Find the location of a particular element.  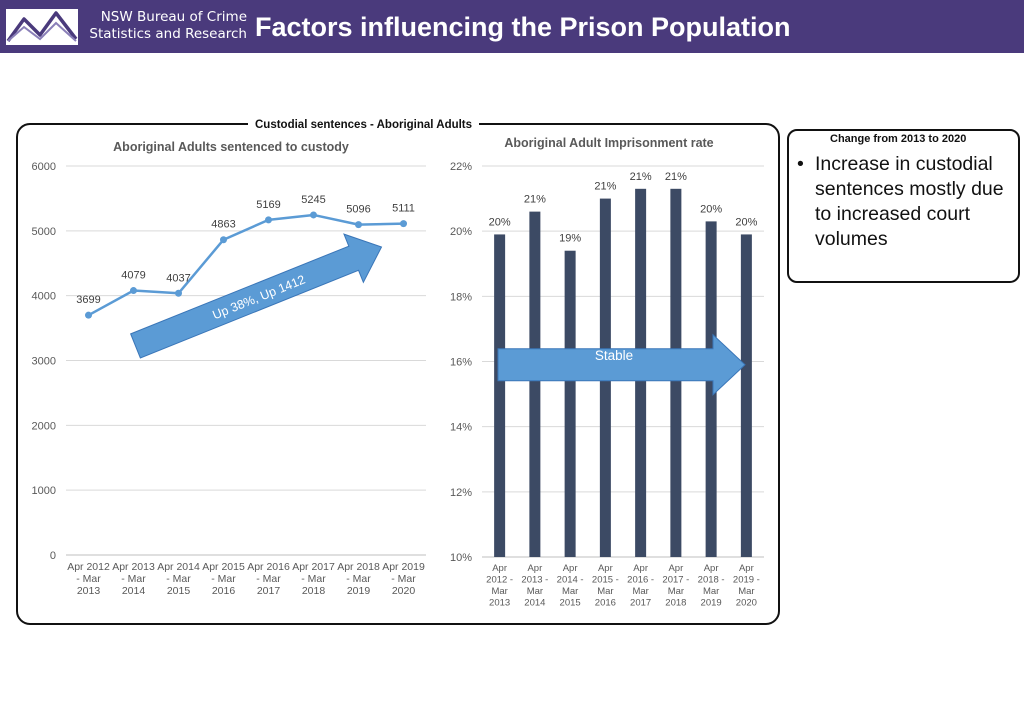

bar-chart-x-tick: 2018 - is located at coordinates (711, 580).